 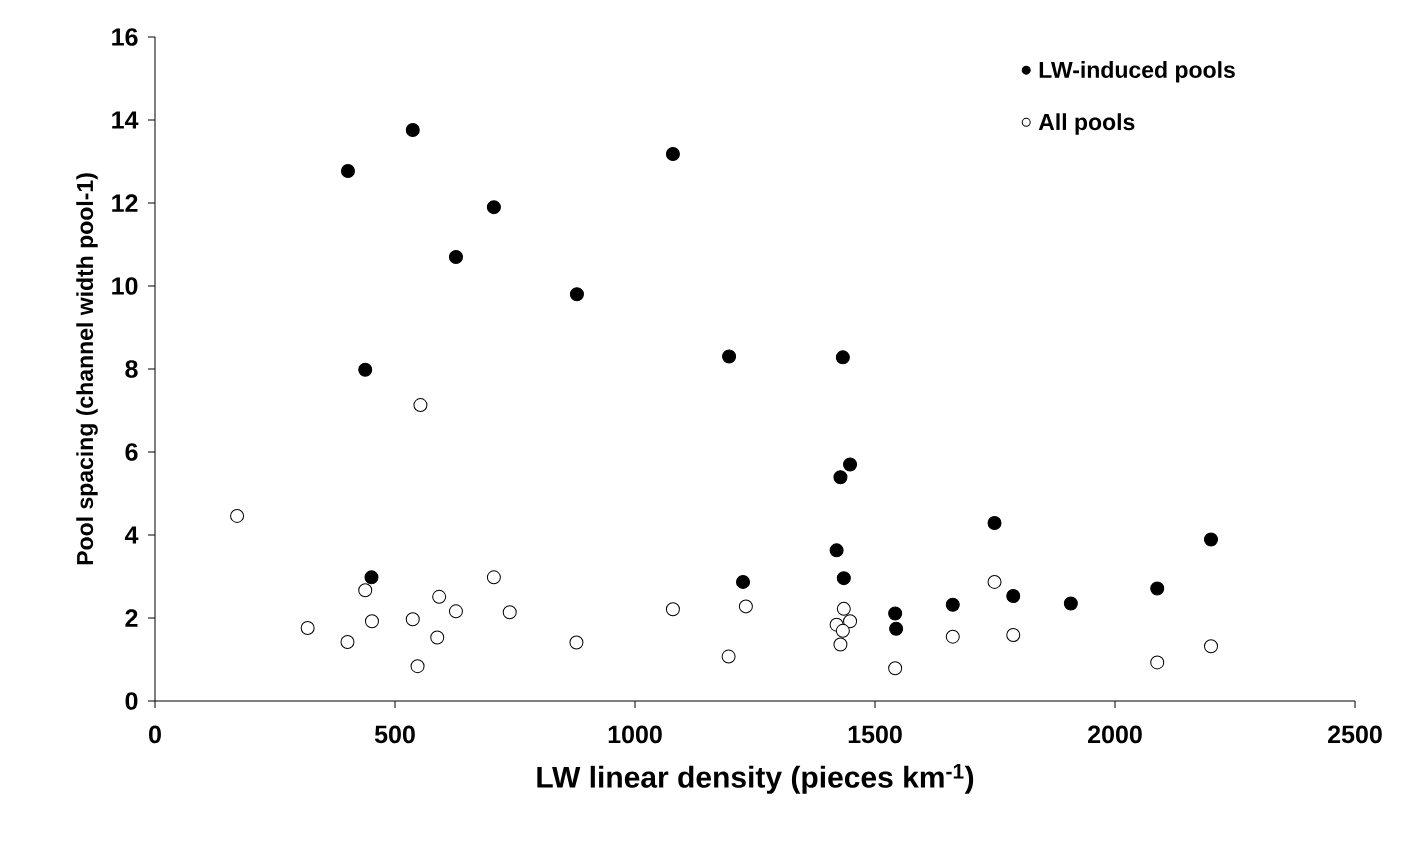 I want to click on x-axis-title: LW linear density (pieces km$^{-1}$), so click(x=755, y=779).